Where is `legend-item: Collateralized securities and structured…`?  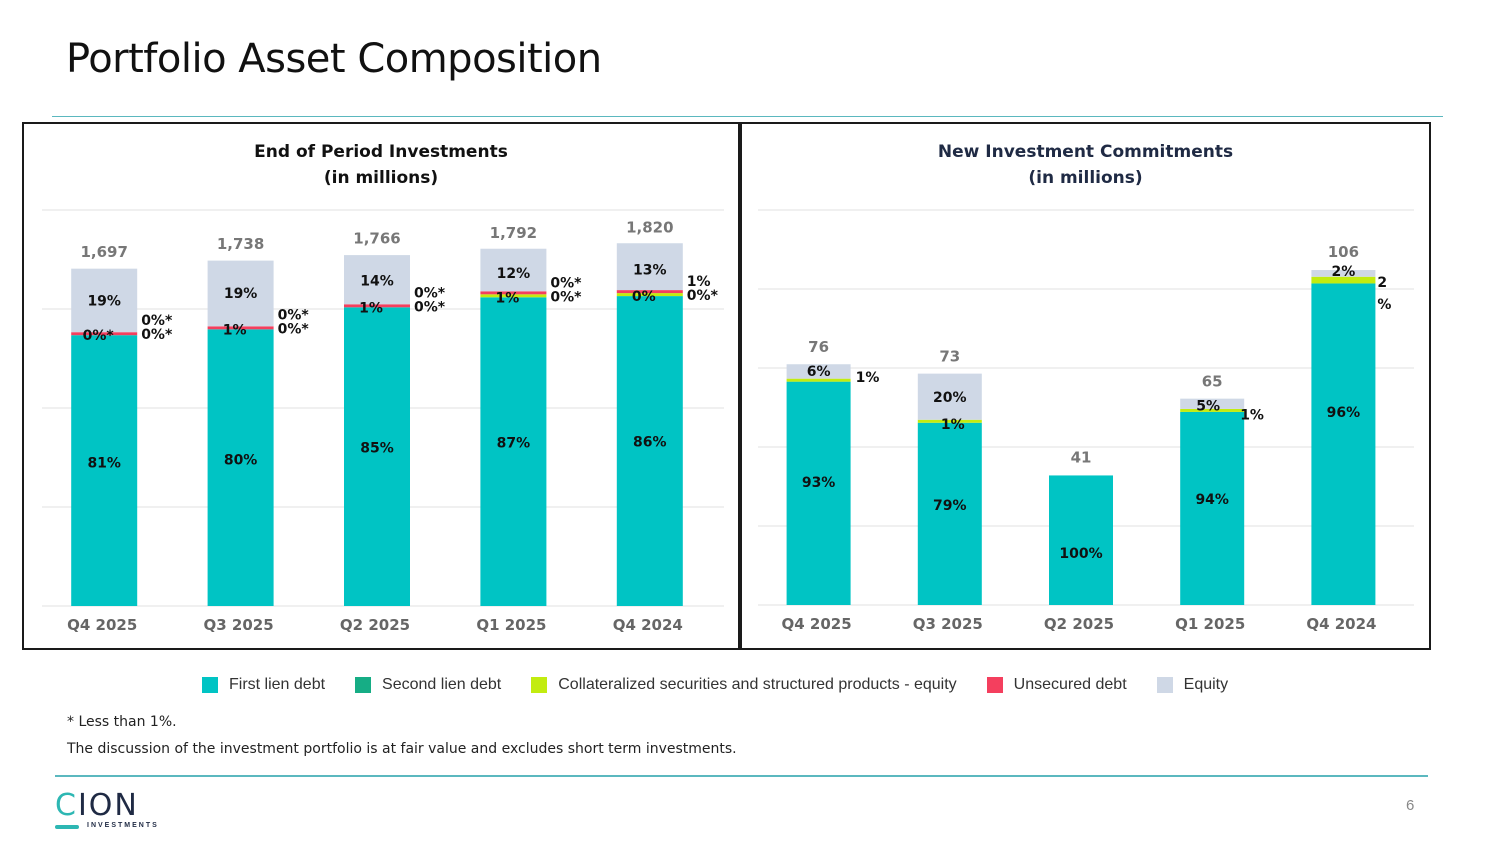 legend-item: Collateralized securities and structured… is located at coordinates (744, 685).